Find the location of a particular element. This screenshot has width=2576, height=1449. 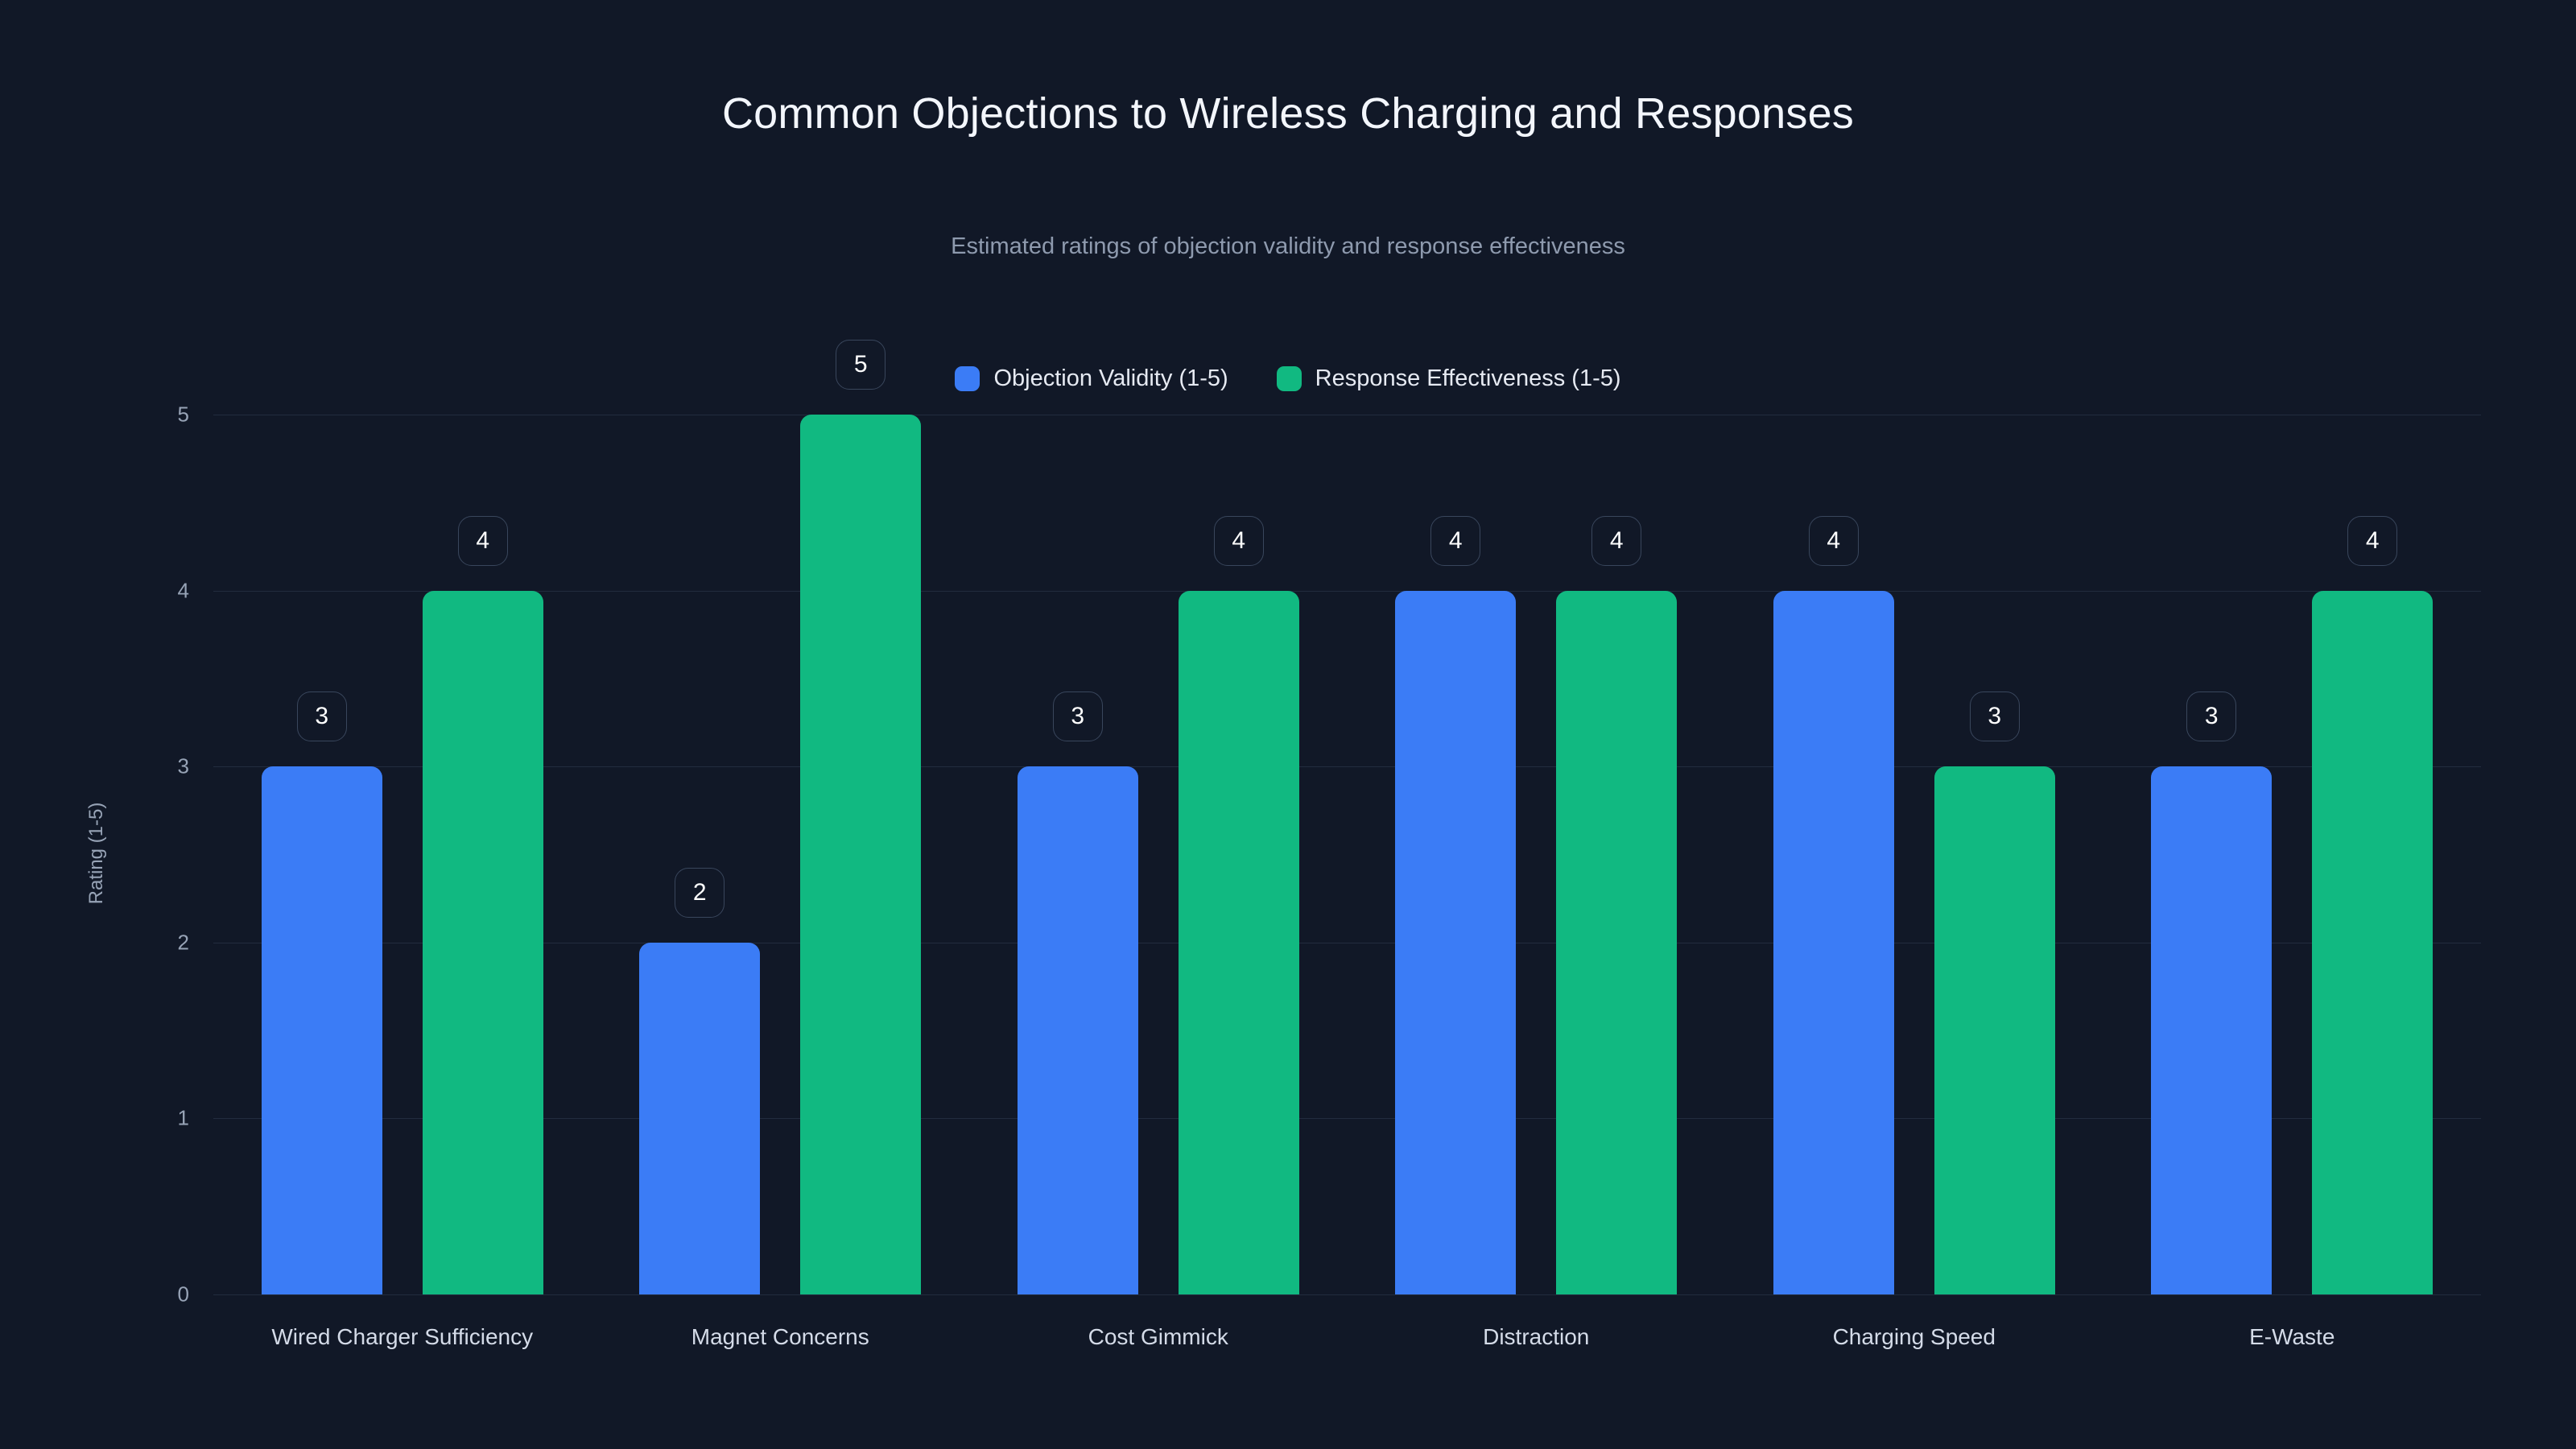

bar-value-badge: 2 is located at coordinates (700, 892).